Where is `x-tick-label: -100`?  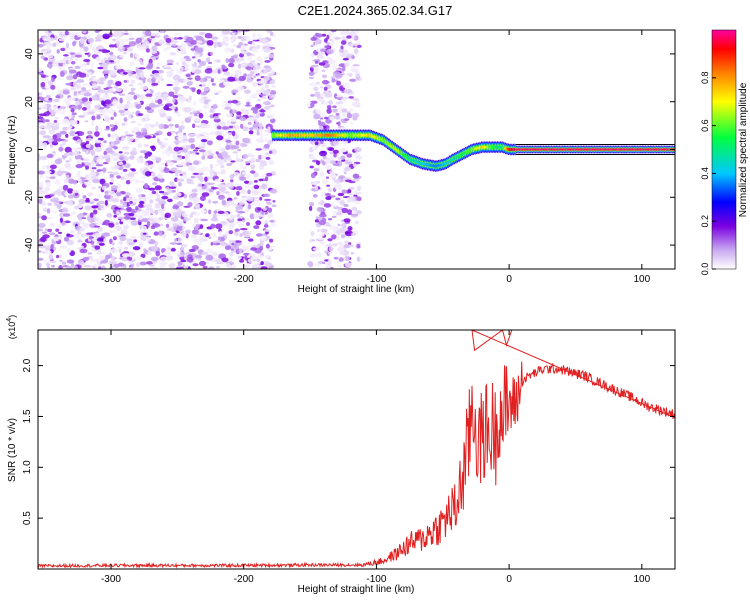
x-tick-label: -100 is located at coordinates (376, 579).